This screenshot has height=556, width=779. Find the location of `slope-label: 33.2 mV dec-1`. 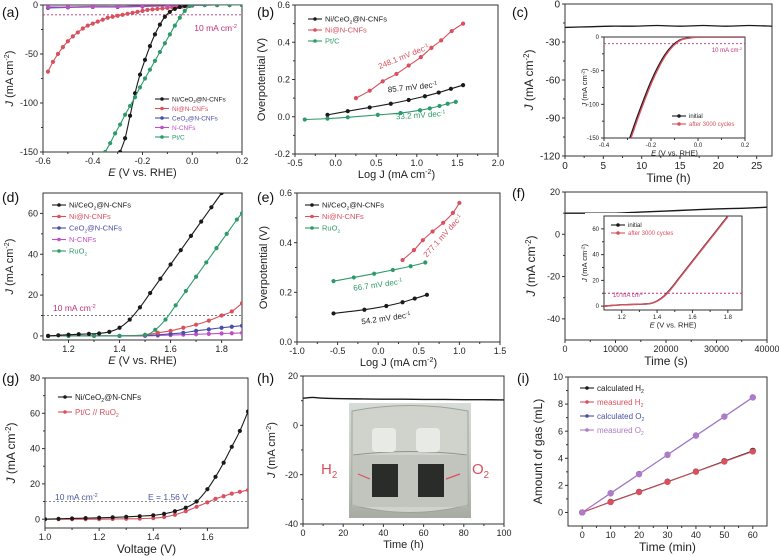

slope-label: 33.2 mV dec-1 is located at coordinates (421, 115).